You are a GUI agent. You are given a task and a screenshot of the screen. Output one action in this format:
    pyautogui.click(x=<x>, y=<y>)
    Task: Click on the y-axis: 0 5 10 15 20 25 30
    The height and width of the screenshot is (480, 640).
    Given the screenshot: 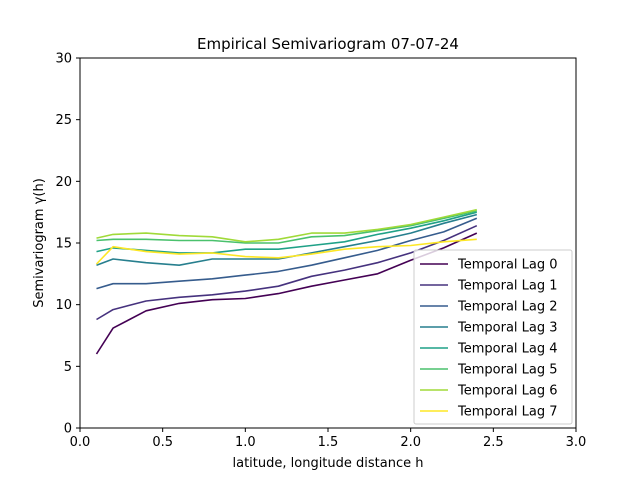 What is the action you would take?
    pyautogui.click(x=67, y=244)
    